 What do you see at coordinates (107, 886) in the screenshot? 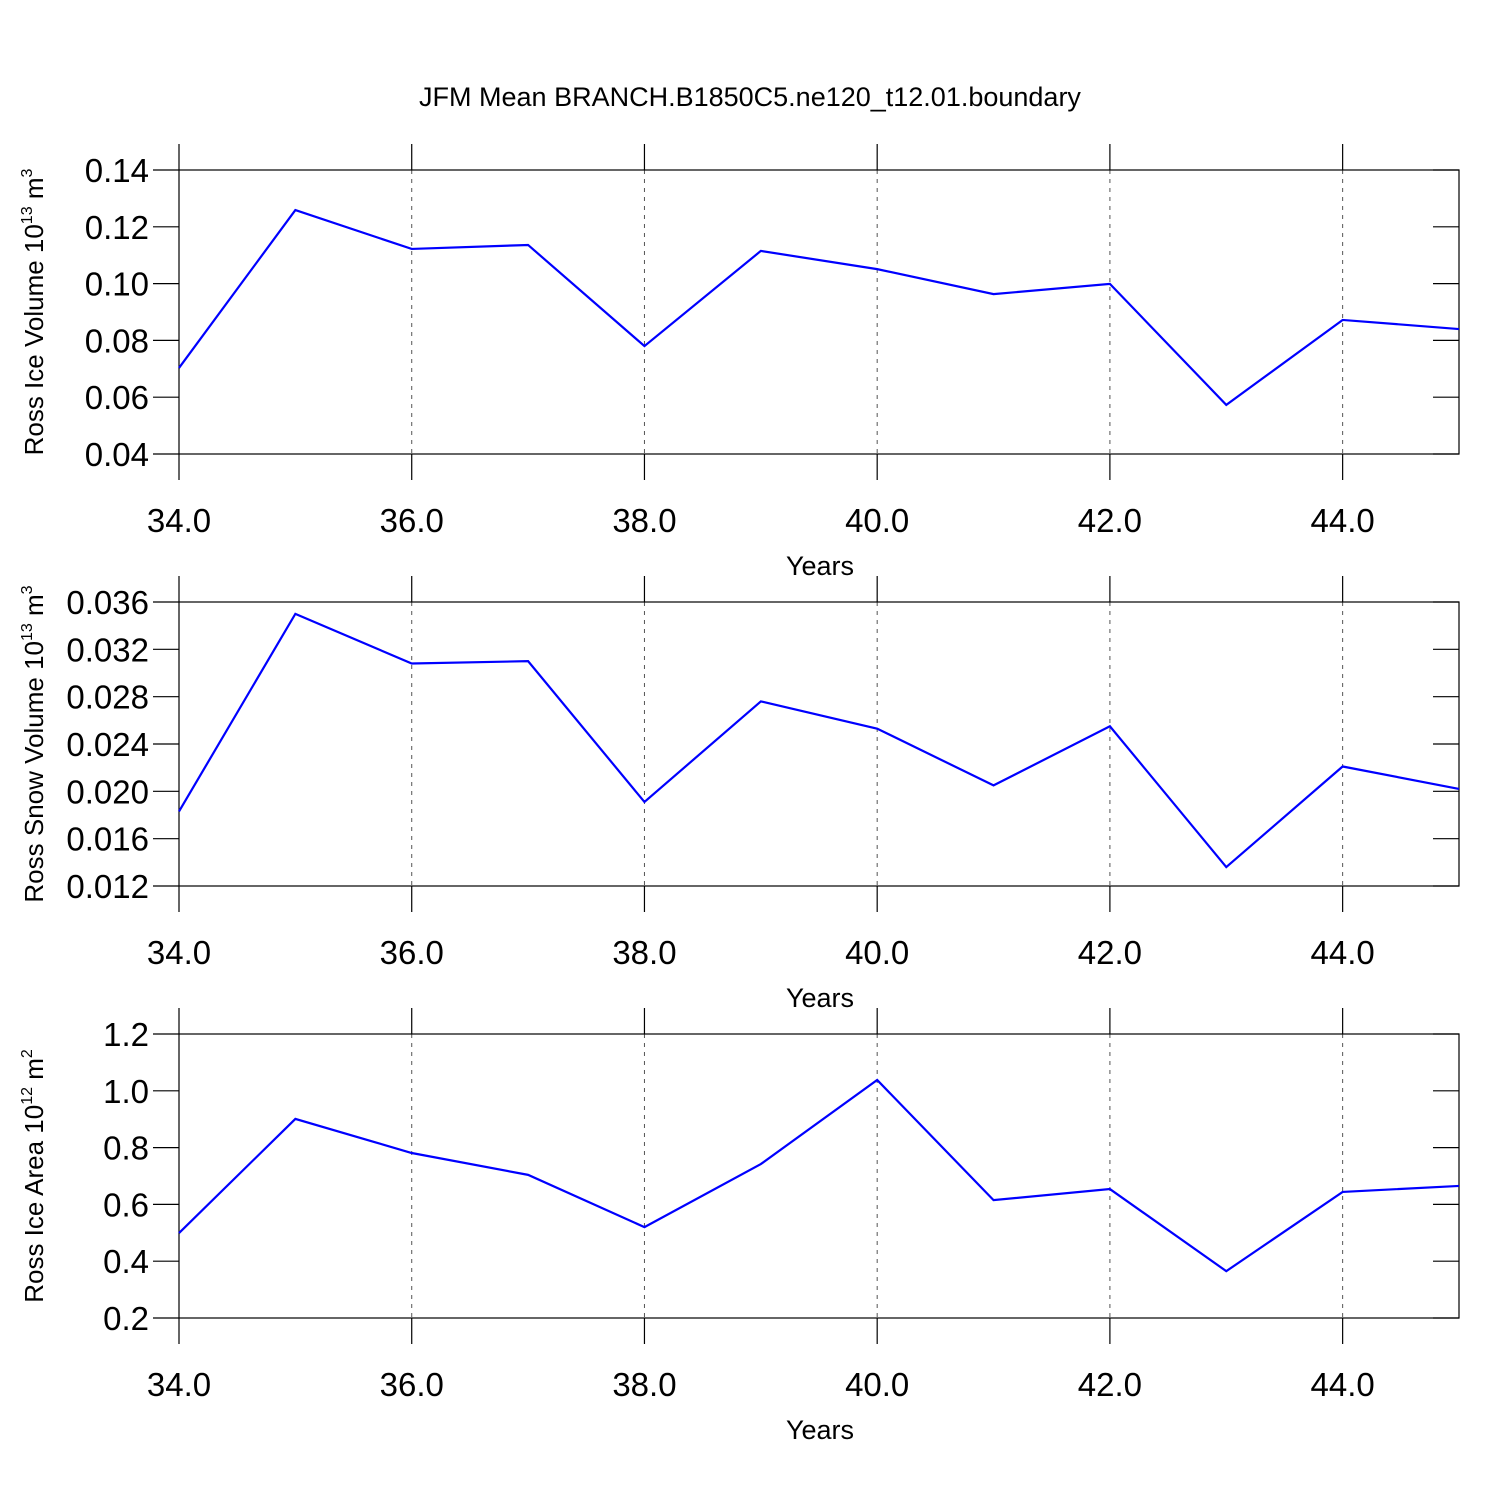
I see `y-tick-label: 0.012` at bounding box center [107, 886].